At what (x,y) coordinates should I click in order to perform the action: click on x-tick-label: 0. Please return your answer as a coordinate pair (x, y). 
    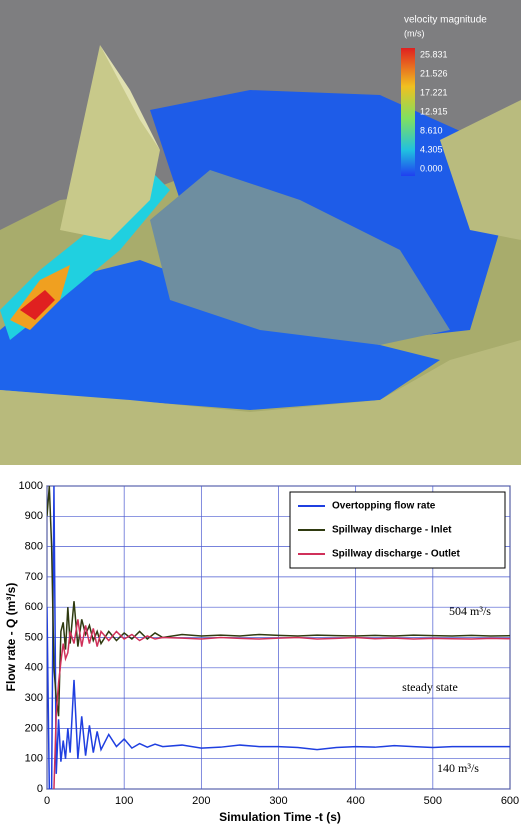
    Looking at the image, I should click on (47, 801).